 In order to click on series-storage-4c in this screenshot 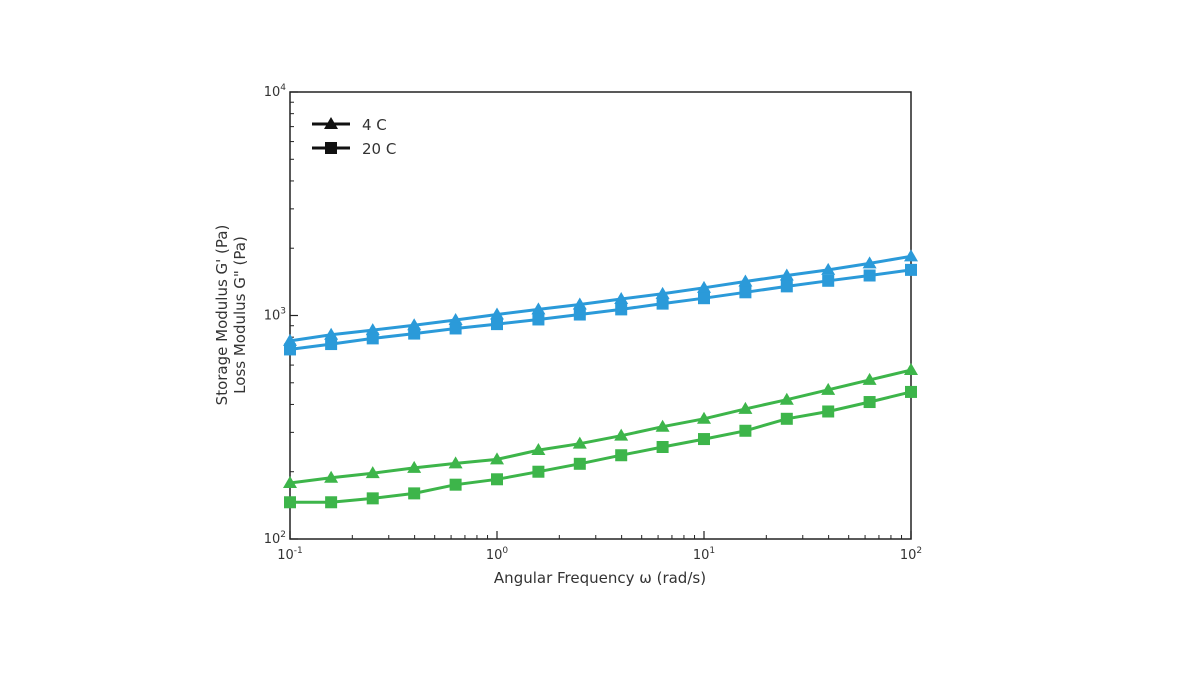, I will do `click(600, 297)`.